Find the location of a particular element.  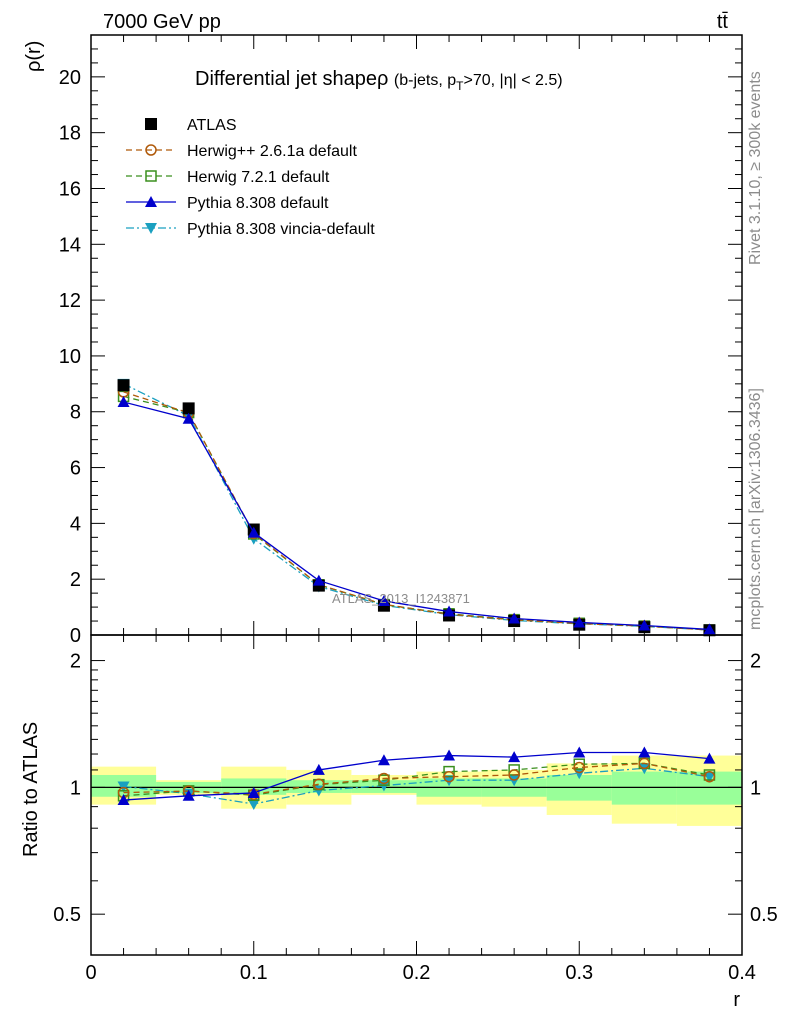

ratio-line-herwig7 is located at coordinates (416, 779).